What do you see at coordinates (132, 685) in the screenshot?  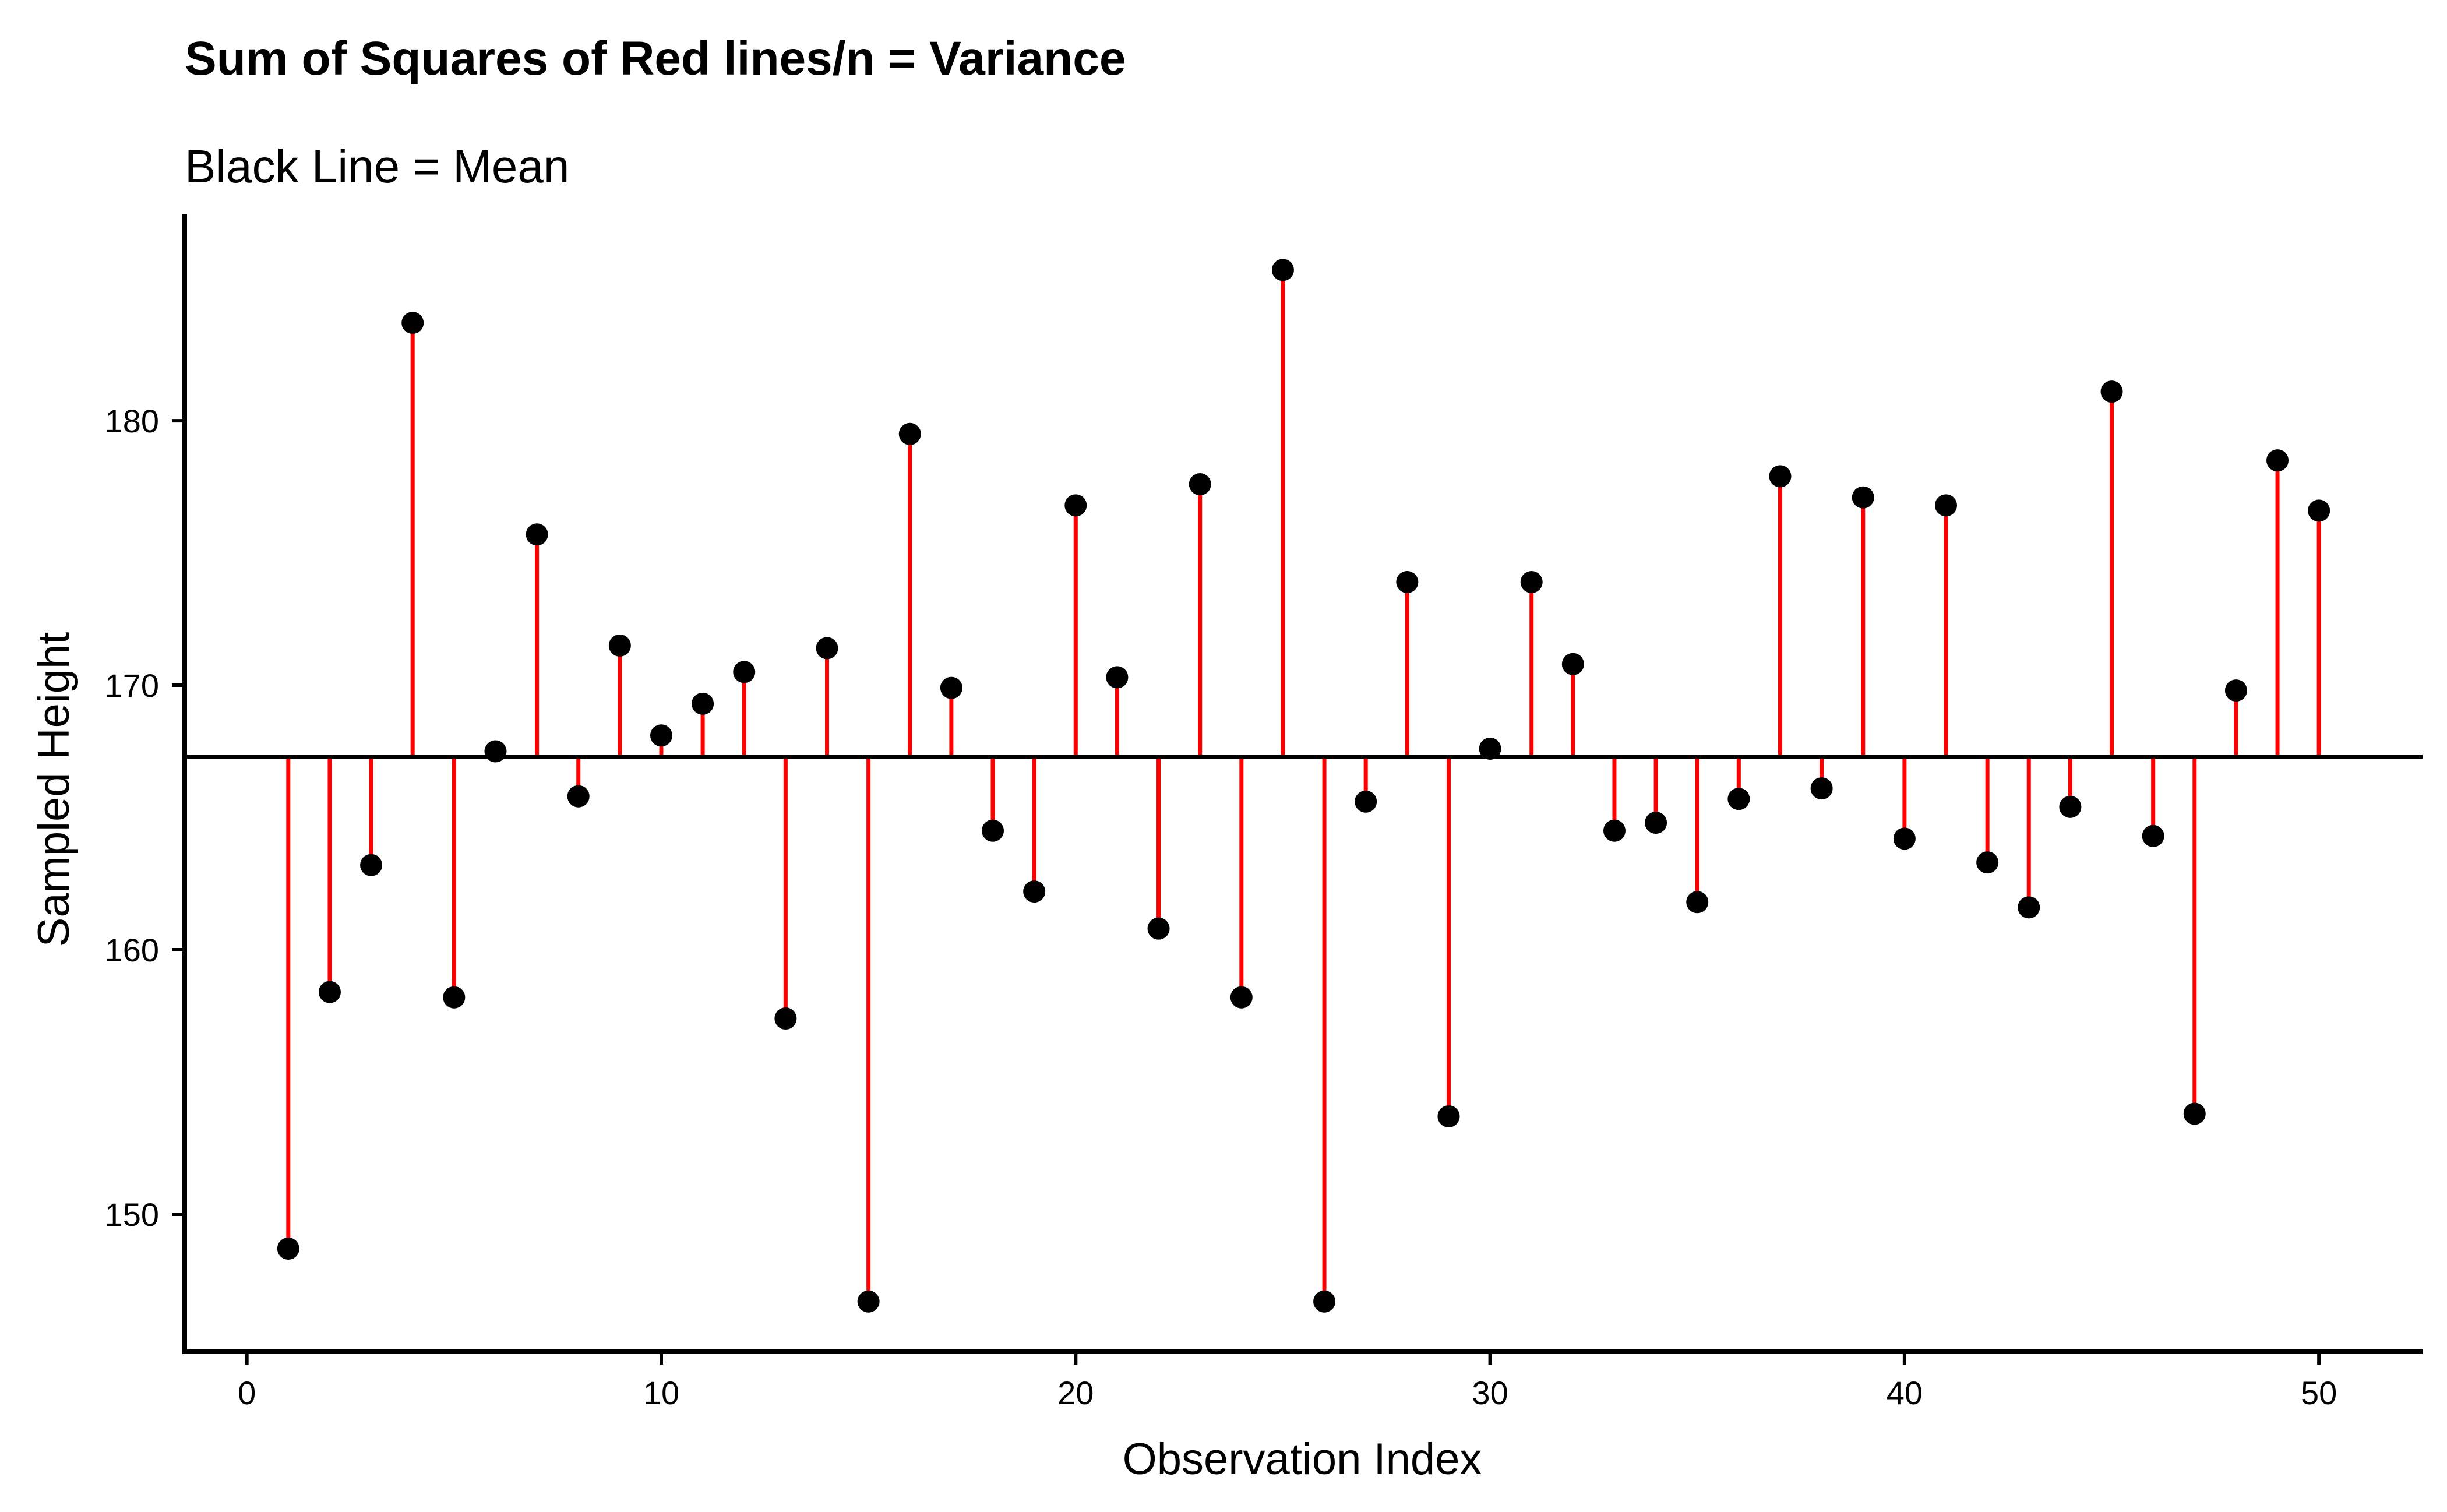 I see `y-tick-label: 170` at bounding box center [132, 685].